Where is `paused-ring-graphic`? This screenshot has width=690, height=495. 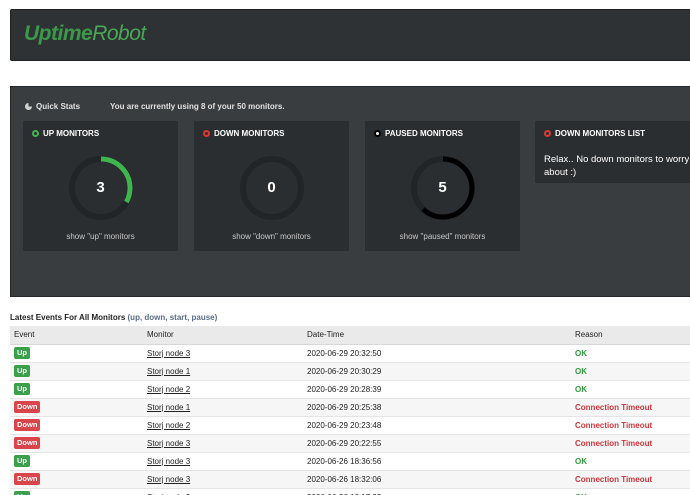
paused-ring-graphic is located at coordinates (442, 188).